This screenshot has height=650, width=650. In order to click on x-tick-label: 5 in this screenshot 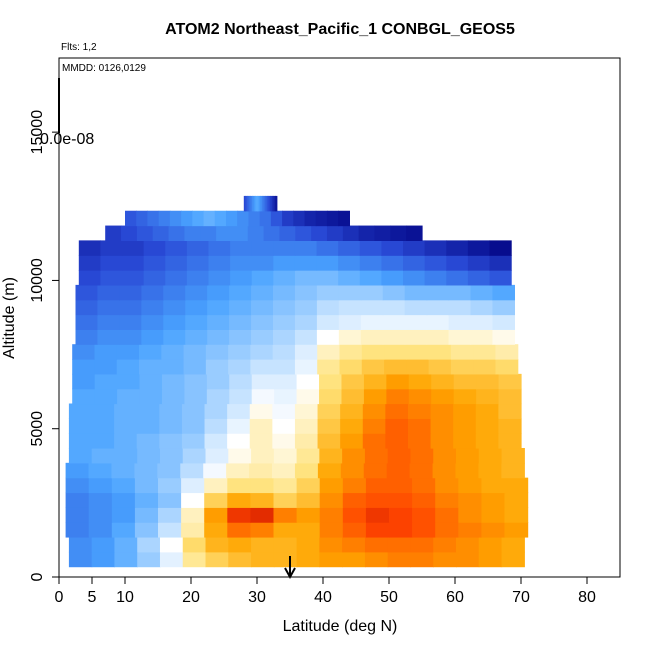, I will do `click(92, 597)`.